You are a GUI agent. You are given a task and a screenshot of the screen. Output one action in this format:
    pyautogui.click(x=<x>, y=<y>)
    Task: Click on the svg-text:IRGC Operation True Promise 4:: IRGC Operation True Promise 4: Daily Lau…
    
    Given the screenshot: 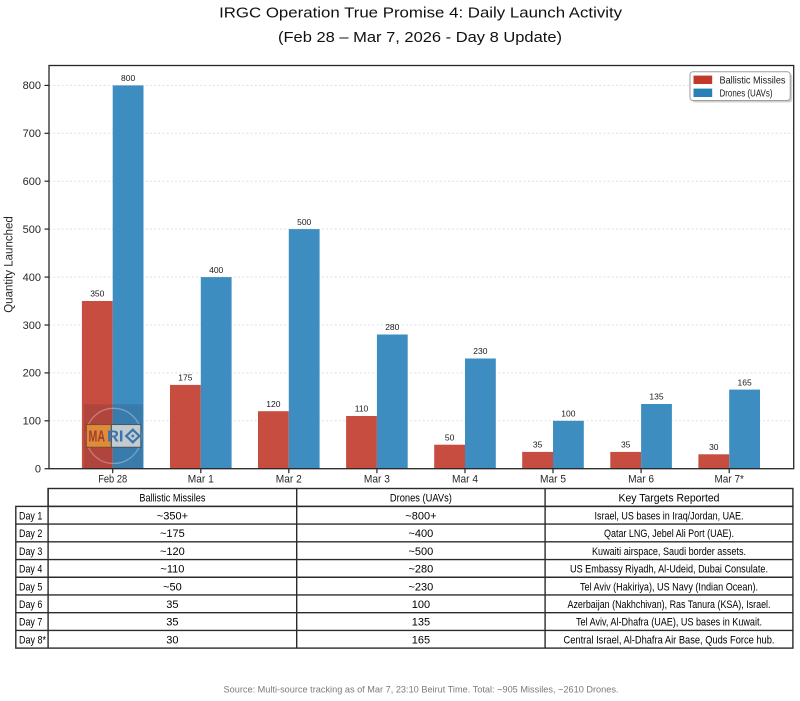 What is the action you would take?
    pyautogui.click(x=420, y=13)
    